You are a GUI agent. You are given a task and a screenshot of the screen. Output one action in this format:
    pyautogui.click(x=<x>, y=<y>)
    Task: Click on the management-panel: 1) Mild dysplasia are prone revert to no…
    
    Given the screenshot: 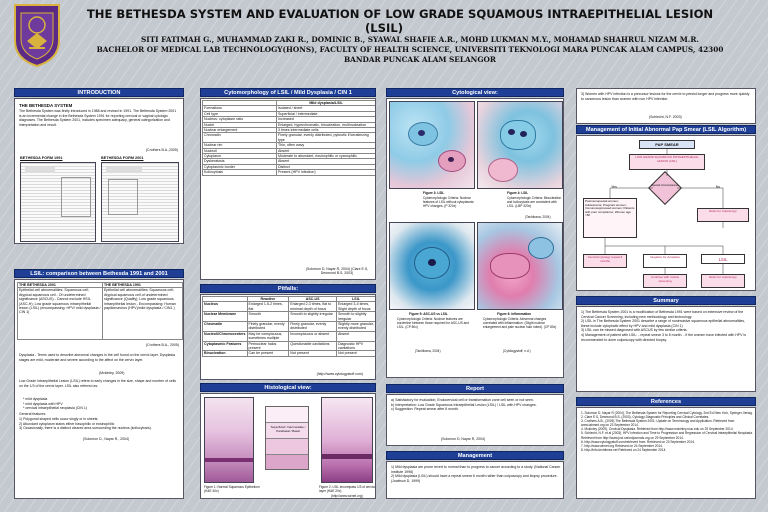 What is the action you would take?
    pyautogui.click(x=475, y=480)
    